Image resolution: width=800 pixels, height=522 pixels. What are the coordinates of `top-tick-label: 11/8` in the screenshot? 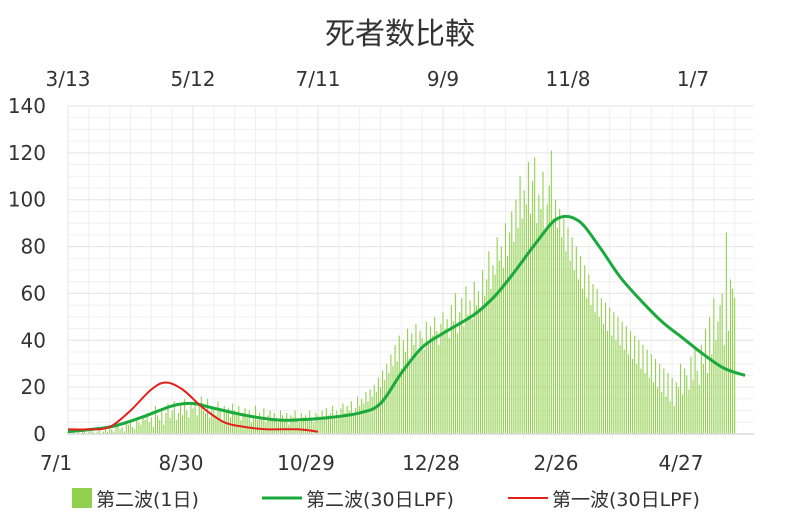 It's located at (568, 79).